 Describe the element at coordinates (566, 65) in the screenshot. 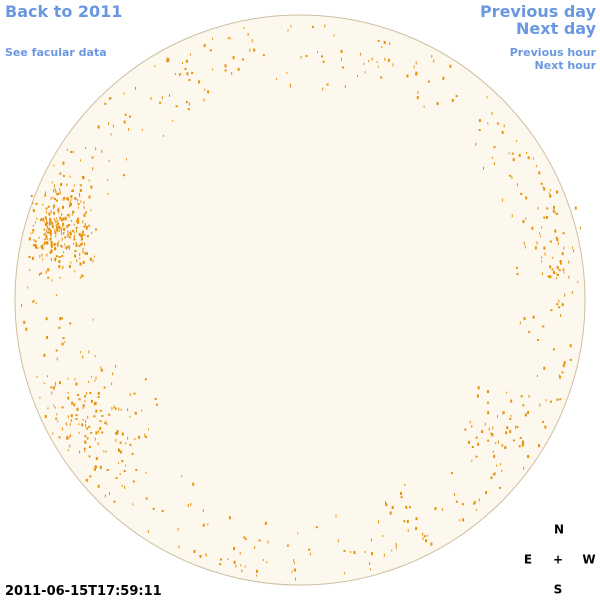

I see `next-hour-link: Next hour` at that location.